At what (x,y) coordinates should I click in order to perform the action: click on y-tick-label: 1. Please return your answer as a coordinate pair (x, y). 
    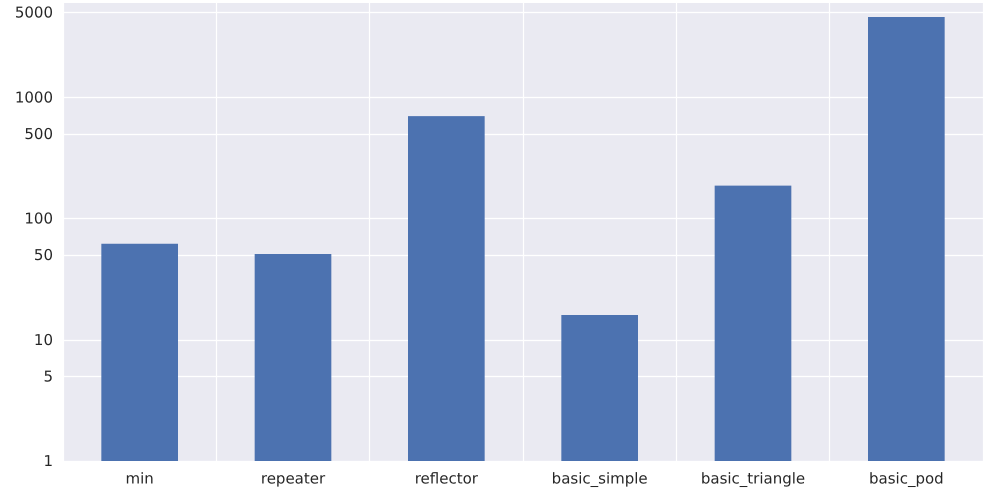
    Looking at the image, I should click on (48, 461).